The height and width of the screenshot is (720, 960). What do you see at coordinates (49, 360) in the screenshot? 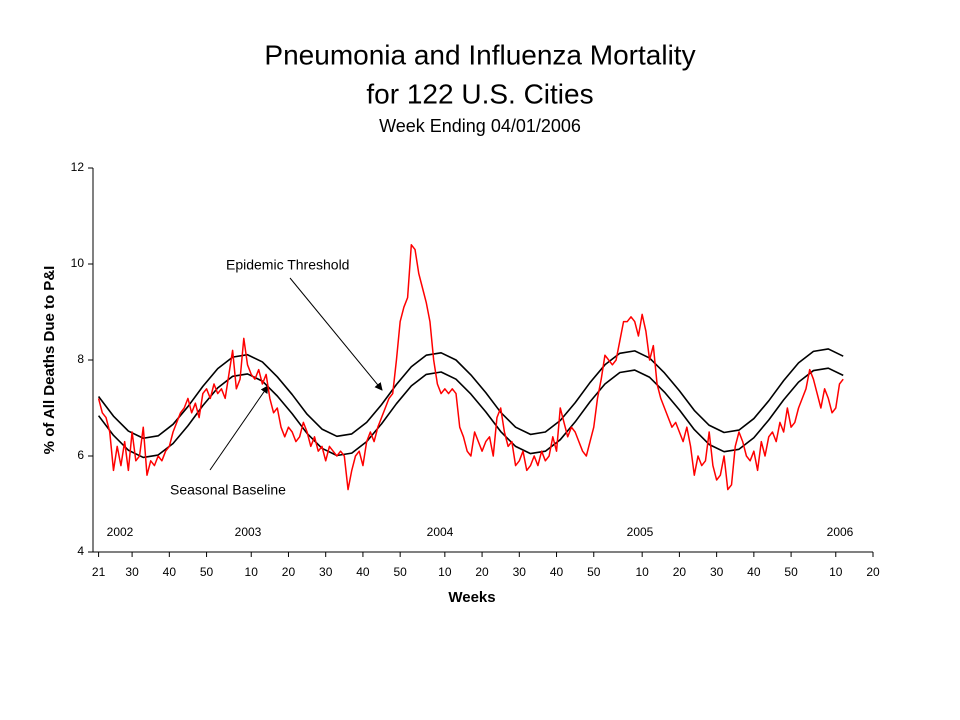
I see `y-axis-label: % of All Deaths Due to P&I` at bounding box center [49, 360].